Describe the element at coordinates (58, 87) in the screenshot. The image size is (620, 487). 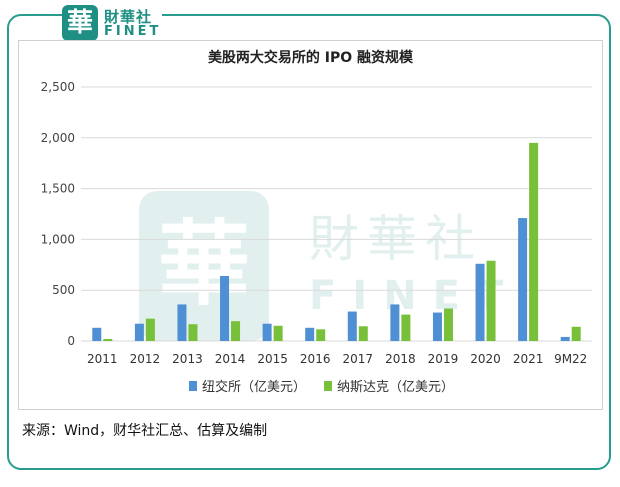
I see `y-tick-label: 2,500` at that location.